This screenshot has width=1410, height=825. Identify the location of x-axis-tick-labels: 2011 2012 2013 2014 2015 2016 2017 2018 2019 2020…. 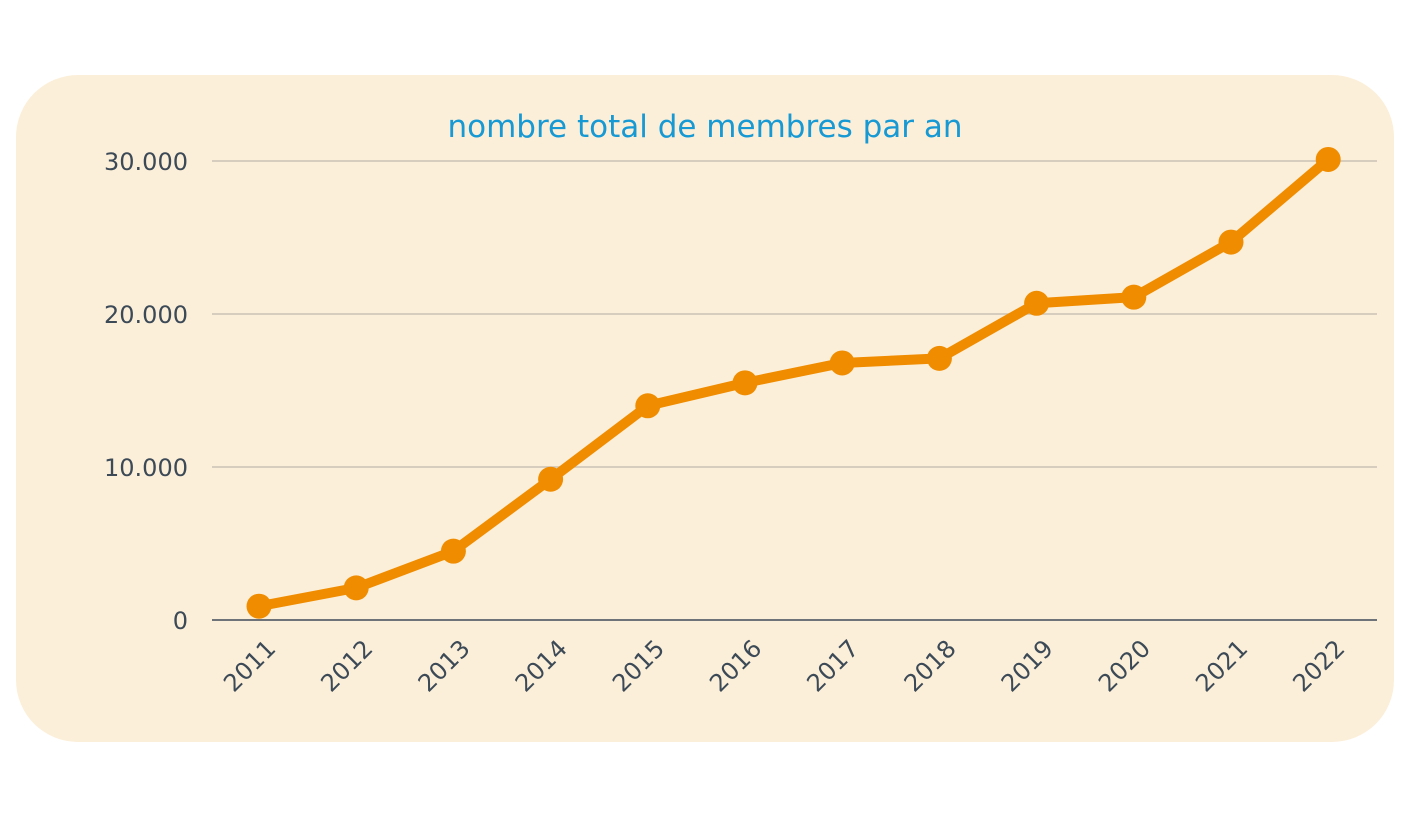
(784, 665).